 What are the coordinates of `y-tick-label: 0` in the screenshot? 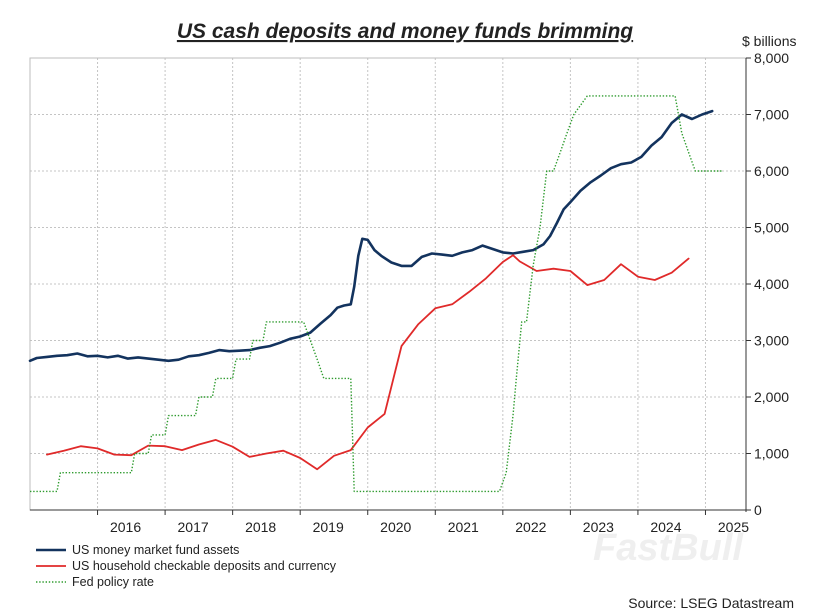 It's located at (758, 510).